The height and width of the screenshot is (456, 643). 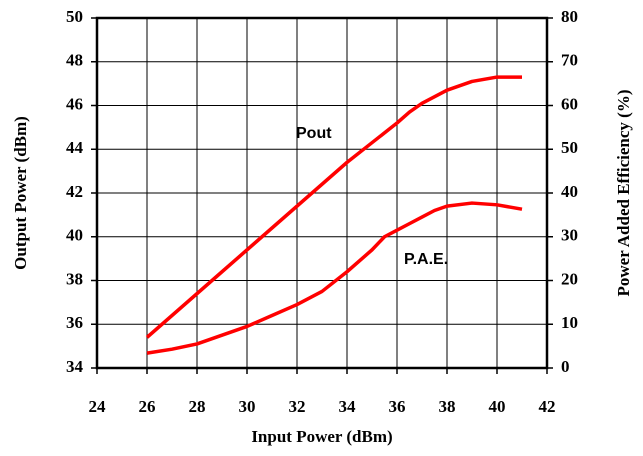 What do you see at coordinates (569, 147) in the screenshot?
I see `y2-tick-label: 50` at bounding box center [569, 147].